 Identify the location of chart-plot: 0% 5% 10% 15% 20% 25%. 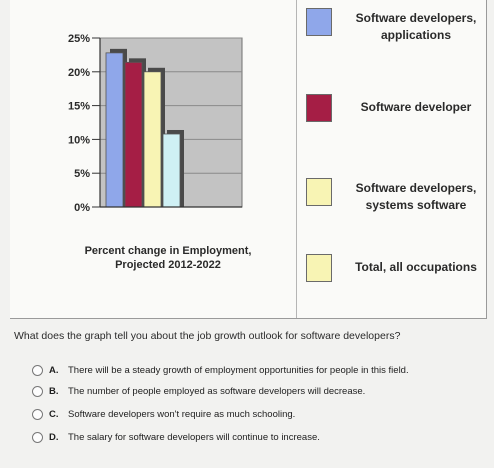
(155, 123).